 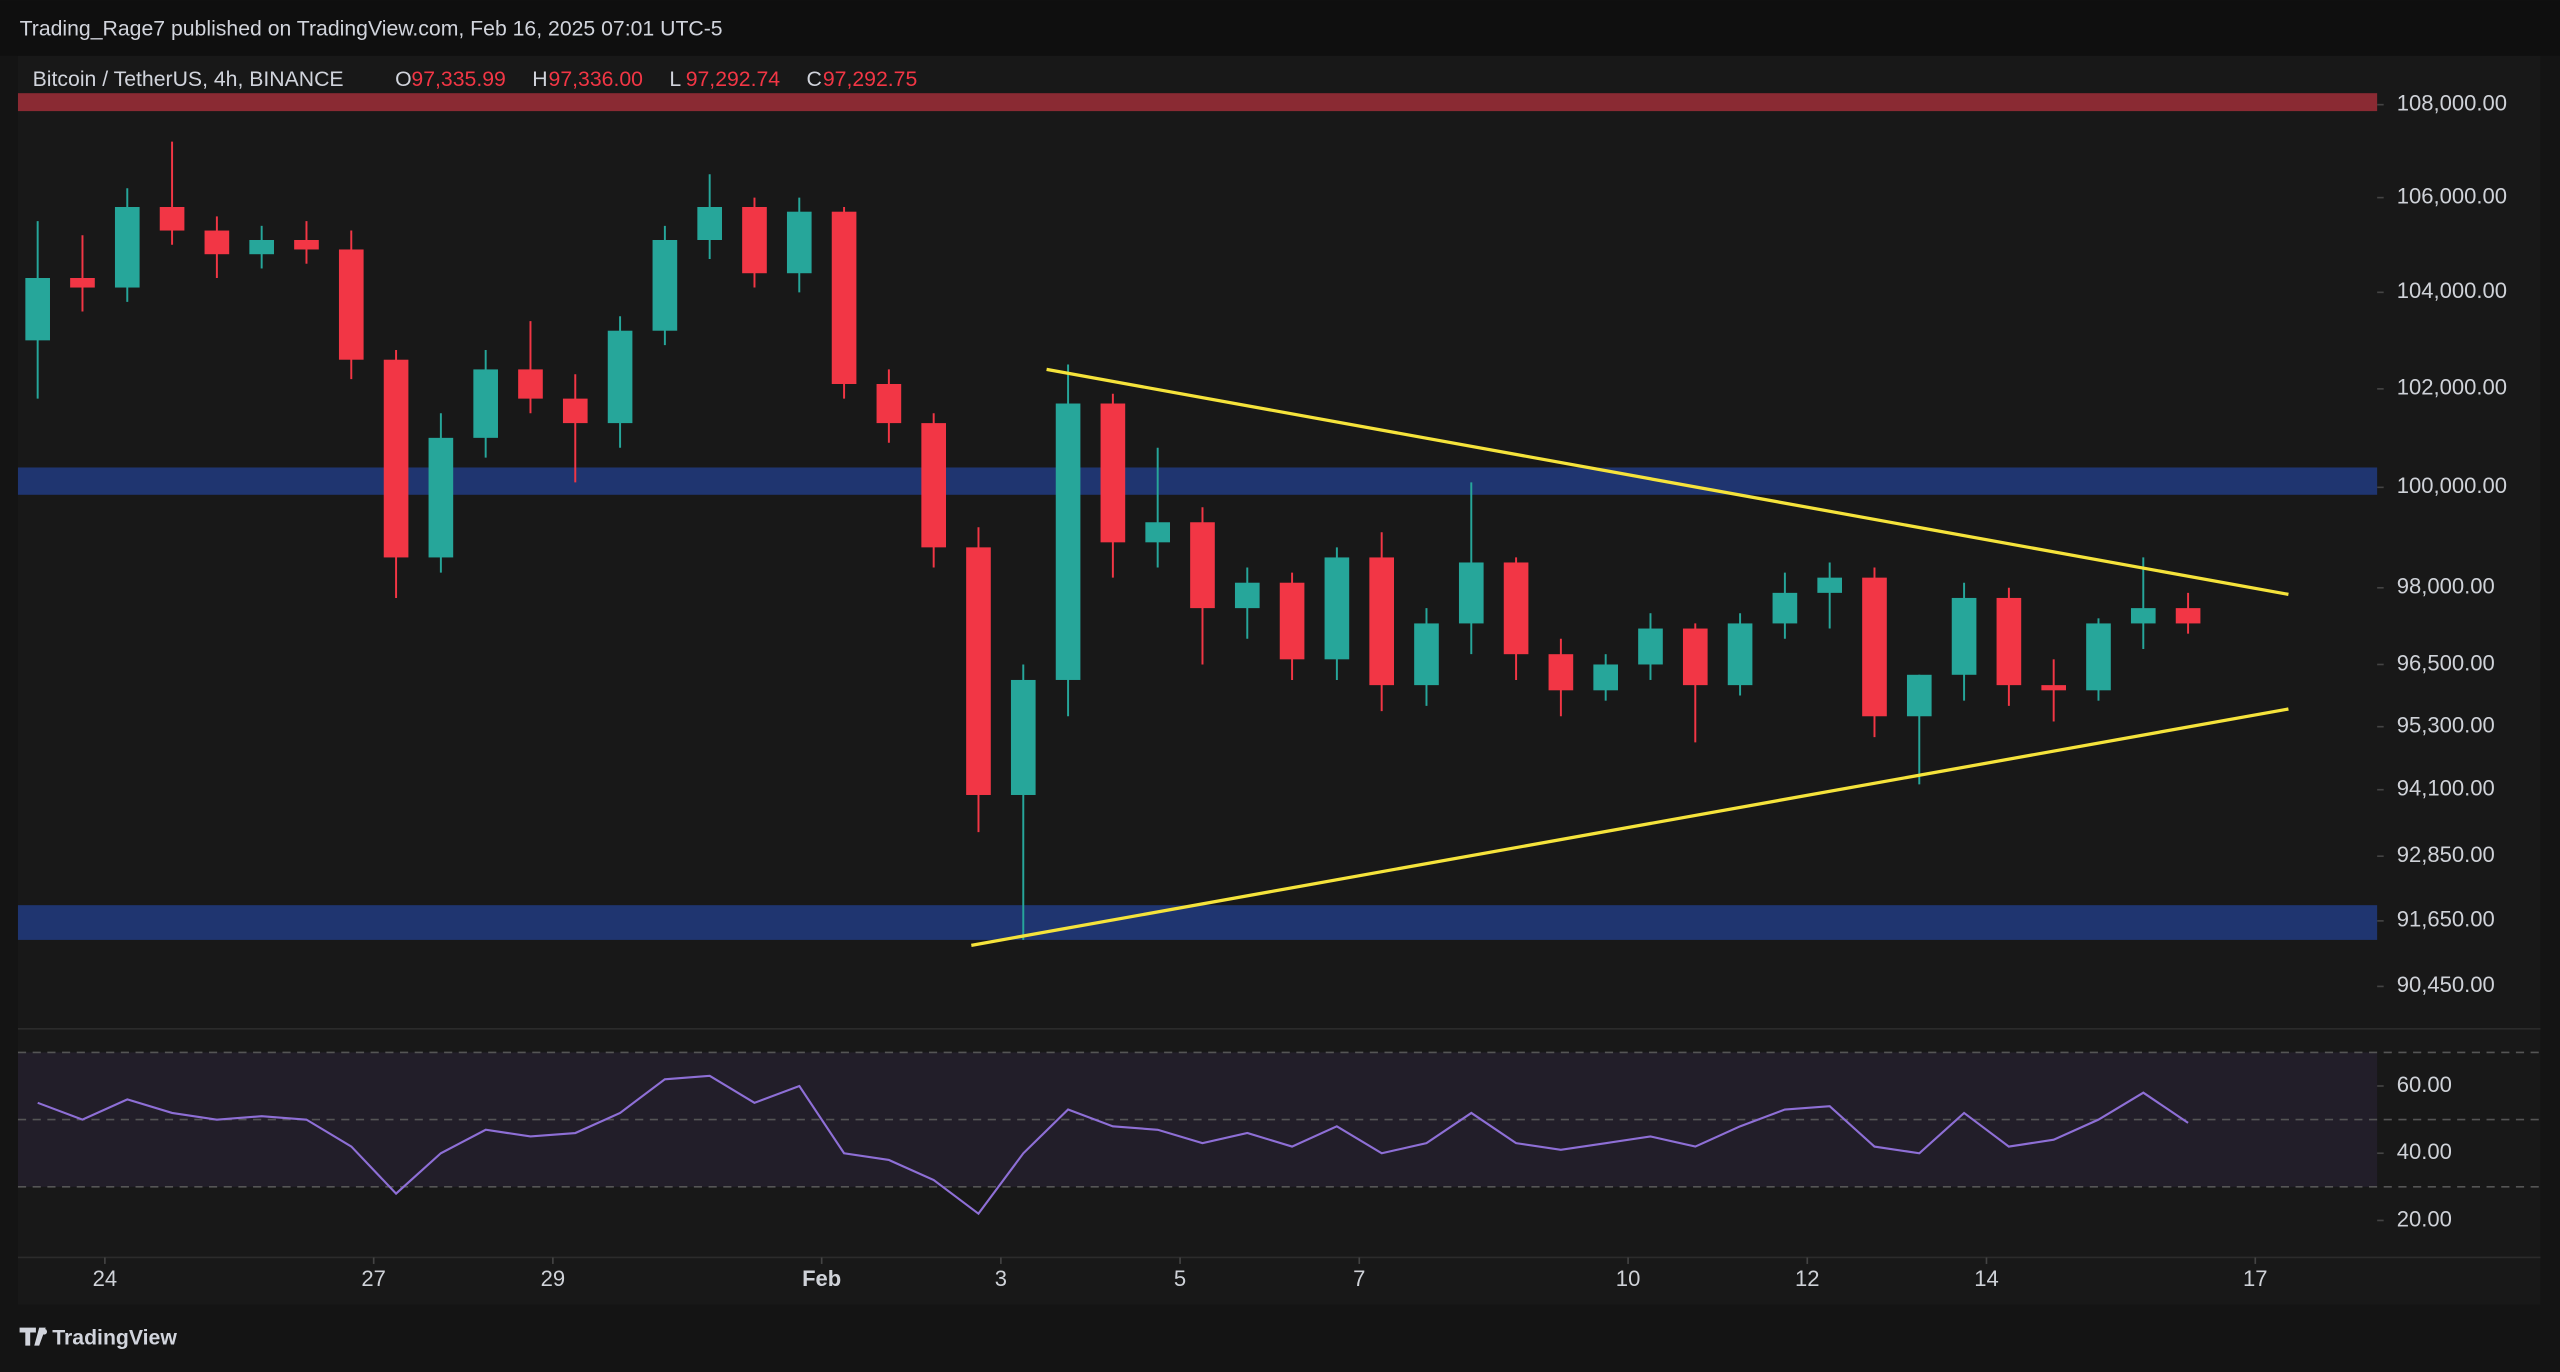 What do you see at coordinates (114, 1338) in the screenshot?
I see `brand: TradingView` at bounding box center [114, 1338].